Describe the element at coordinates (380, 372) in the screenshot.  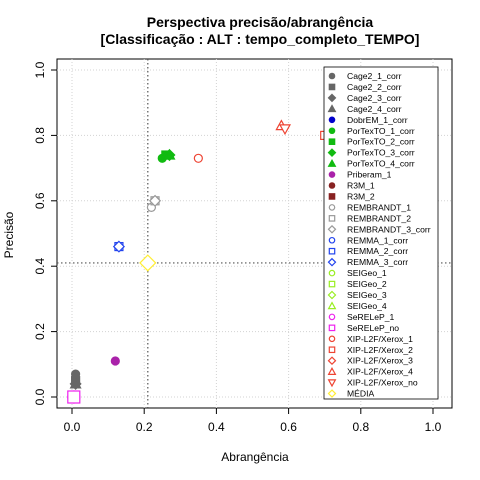
I see `legend-label-27: XIP-L2F/Xerox_4` at that location.